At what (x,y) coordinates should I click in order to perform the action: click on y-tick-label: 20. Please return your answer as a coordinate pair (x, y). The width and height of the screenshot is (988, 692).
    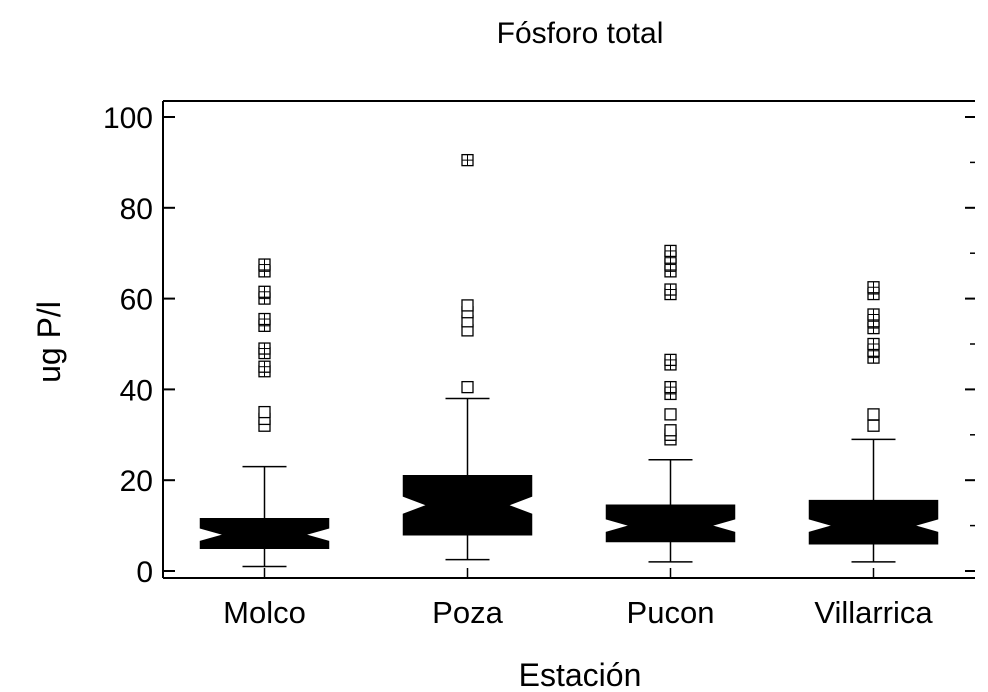
    Looking at the image, I should click on (136, 481).